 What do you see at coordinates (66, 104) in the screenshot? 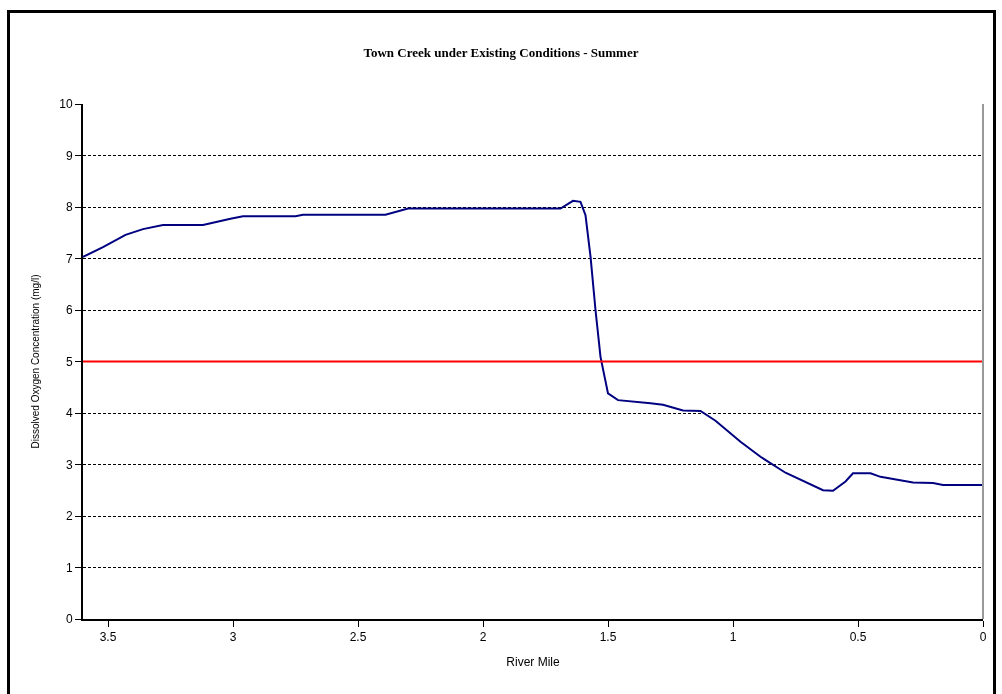
I see `y-tick-label: 10` at bounding box center [66, 104].